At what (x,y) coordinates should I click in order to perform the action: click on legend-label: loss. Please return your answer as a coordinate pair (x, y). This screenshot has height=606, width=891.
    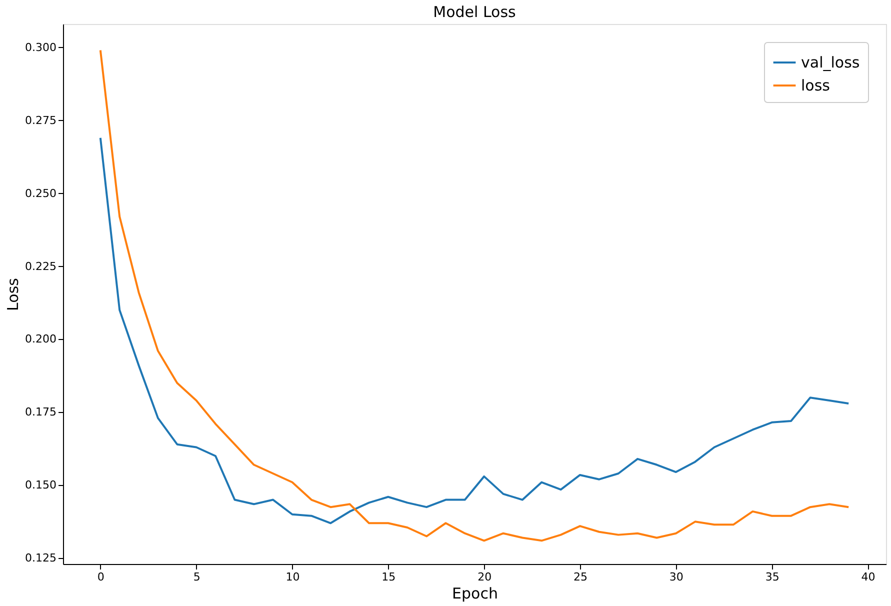
    Looking at the image, I should click on (815, 85).